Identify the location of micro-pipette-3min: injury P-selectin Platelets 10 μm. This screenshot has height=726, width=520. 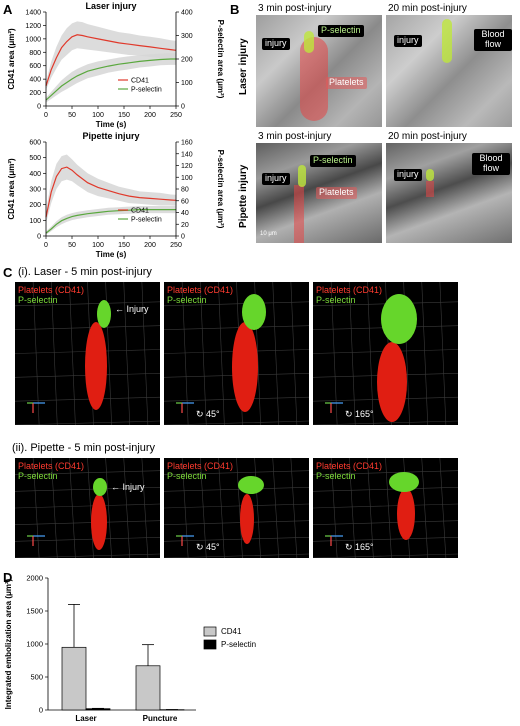
(319, 193).